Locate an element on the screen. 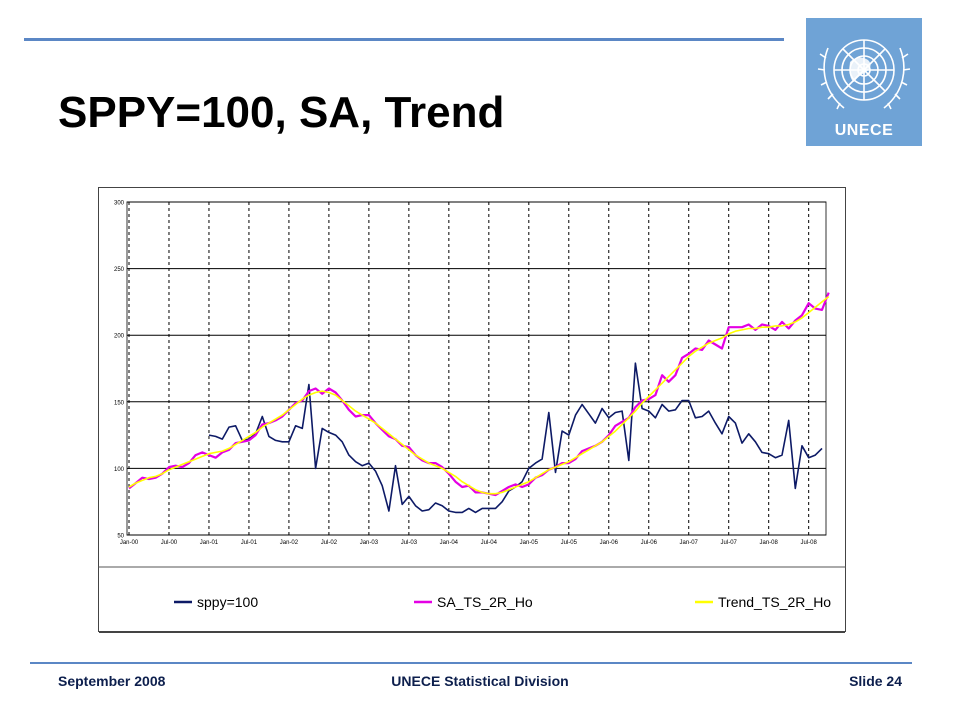 The height and width of the screenshot is (720, 960). x-tick-label: Jan-02 is located at coordinates (289, 543).